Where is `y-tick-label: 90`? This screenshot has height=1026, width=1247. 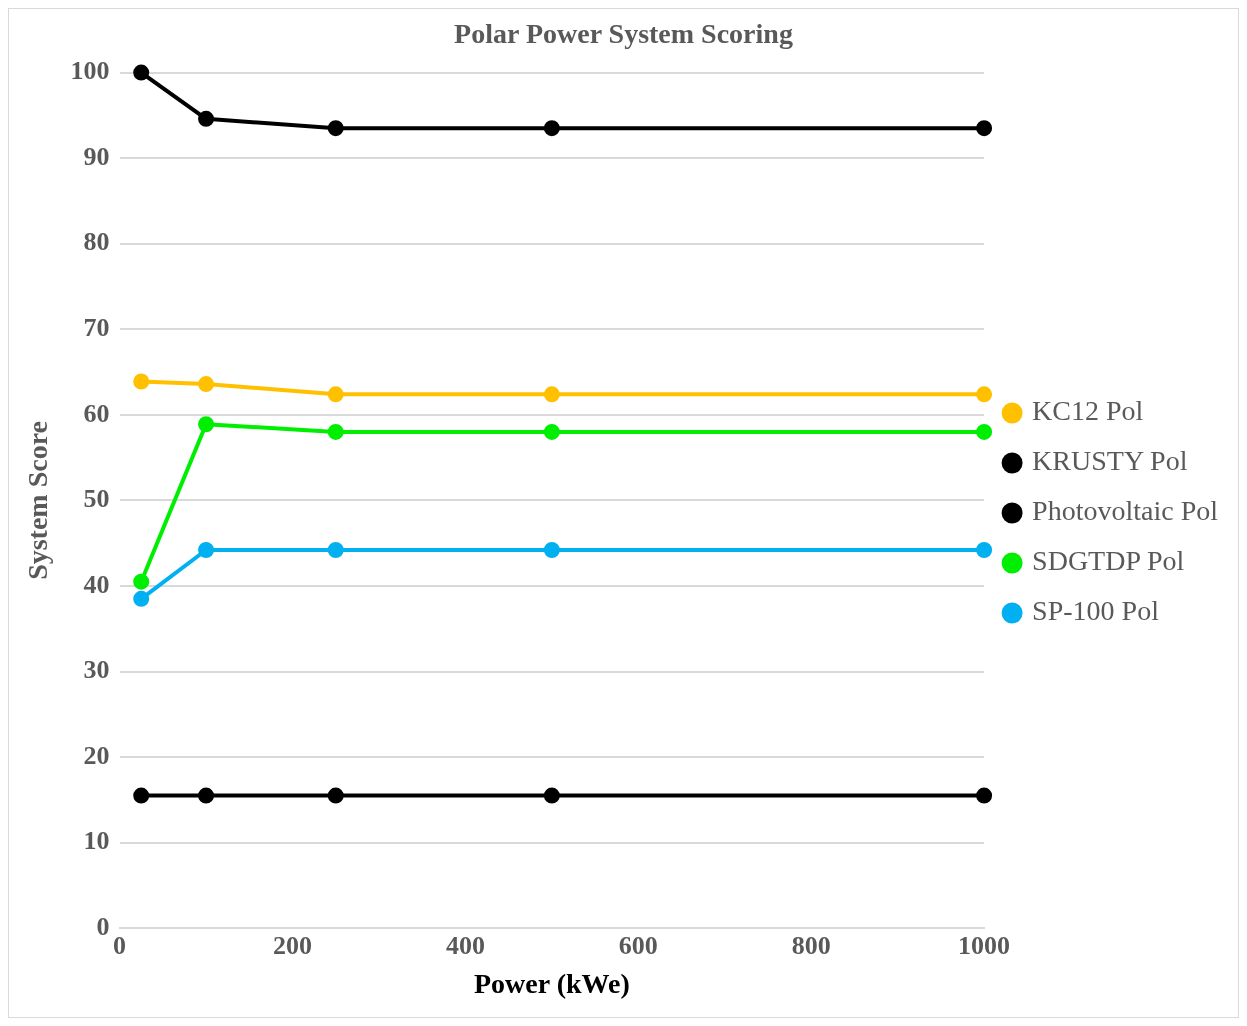 y-tick-label: 90 is located at coordinates (96, 156).